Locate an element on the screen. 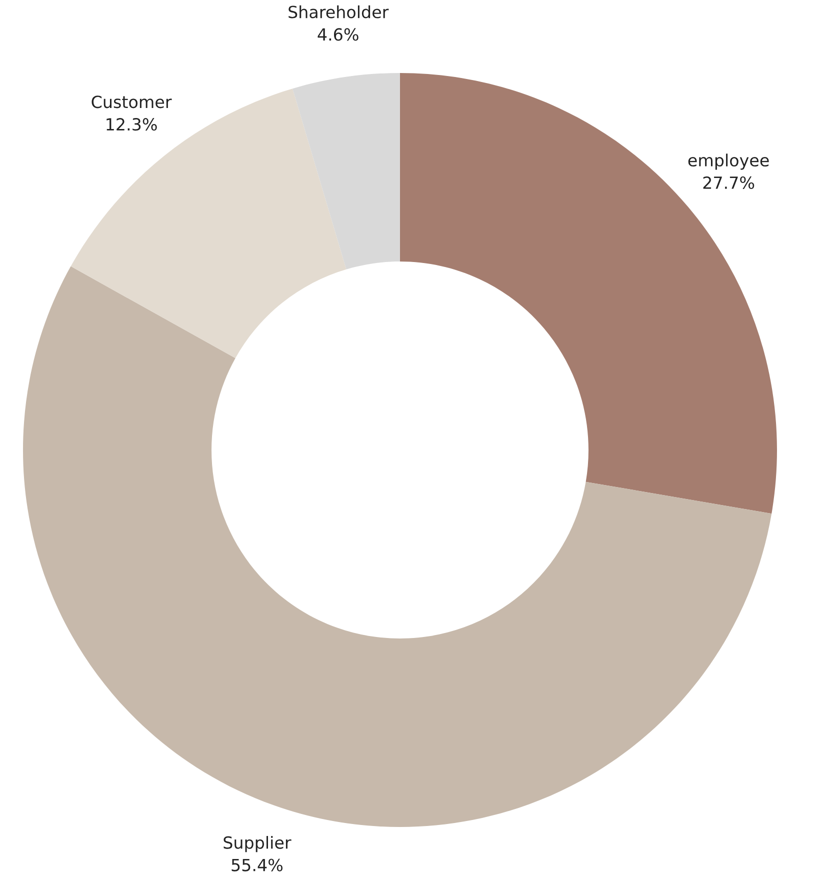 This screenshot has height=888, width=818. data-label: 55.4% is located at coordinates (257, 865).